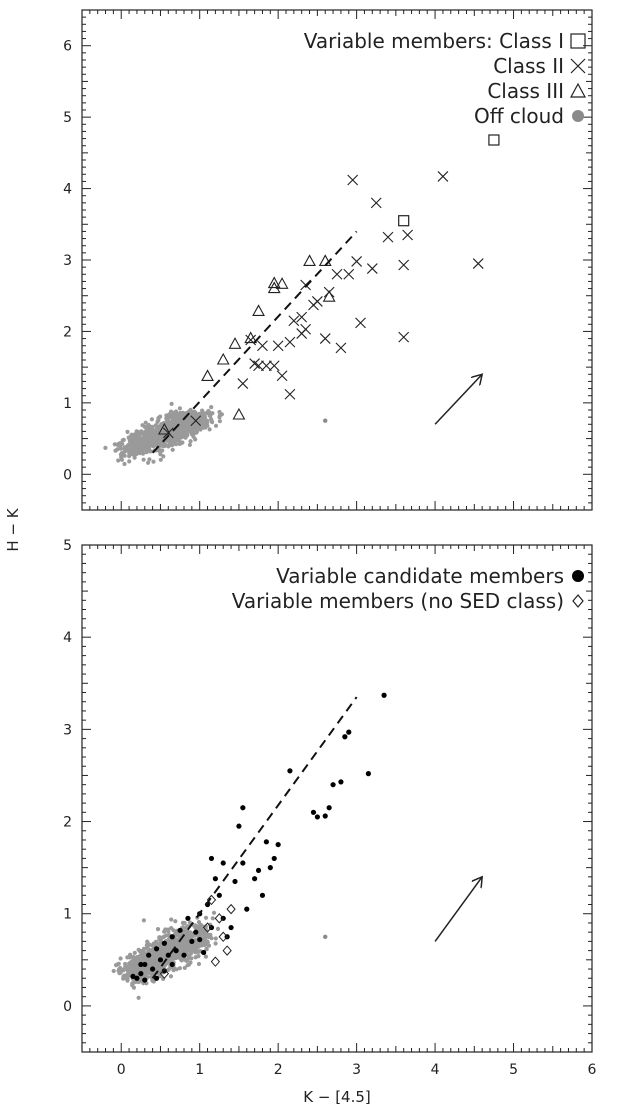 This screenshot has height=1114, width=636. Describe the element at coordinates (67, 332) in the screenshot. I see `y-tick-label: 2` at that location.